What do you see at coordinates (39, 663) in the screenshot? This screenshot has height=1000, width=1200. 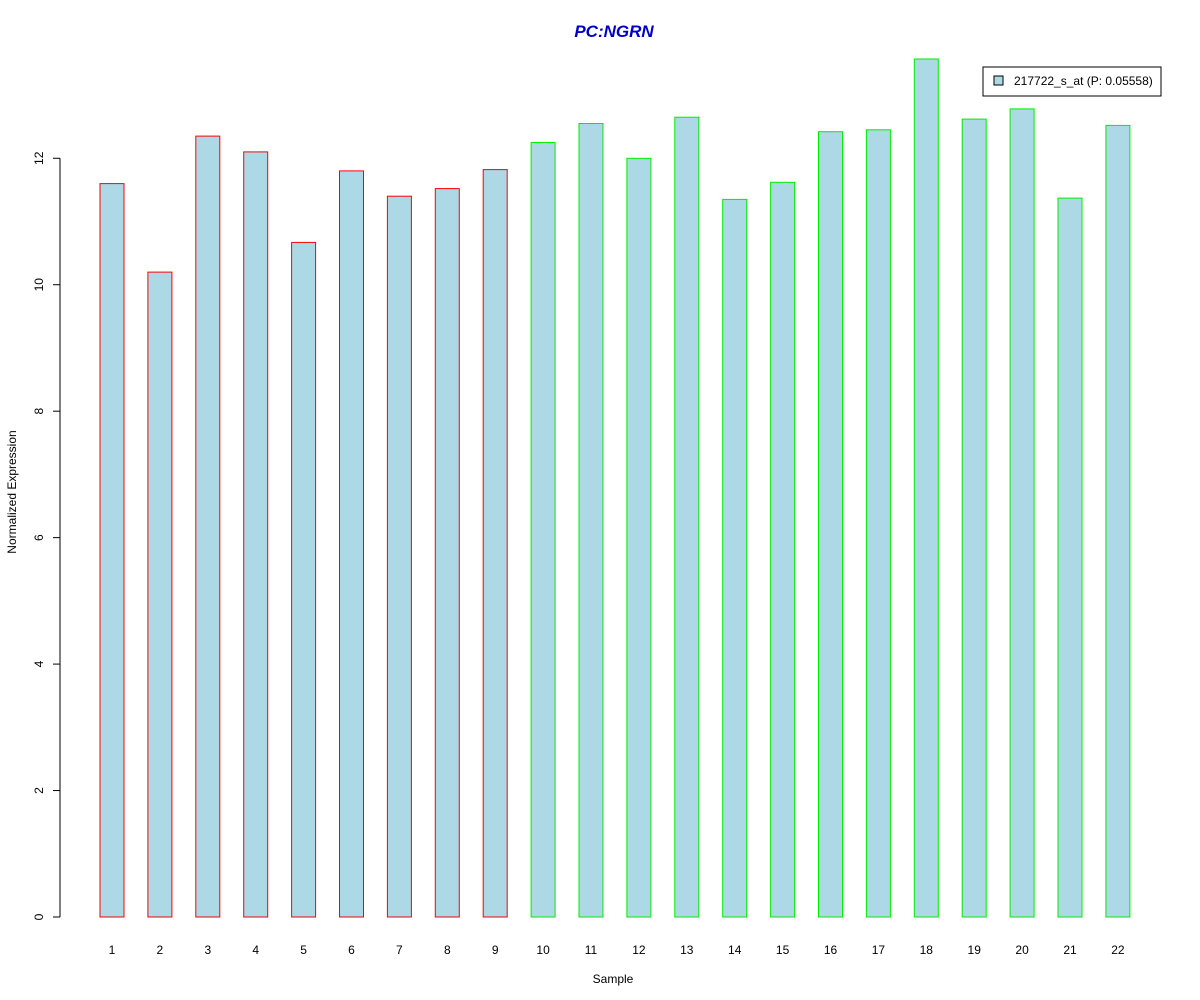 I see `y-tick-label: 4` at bounding box center [39, 663].